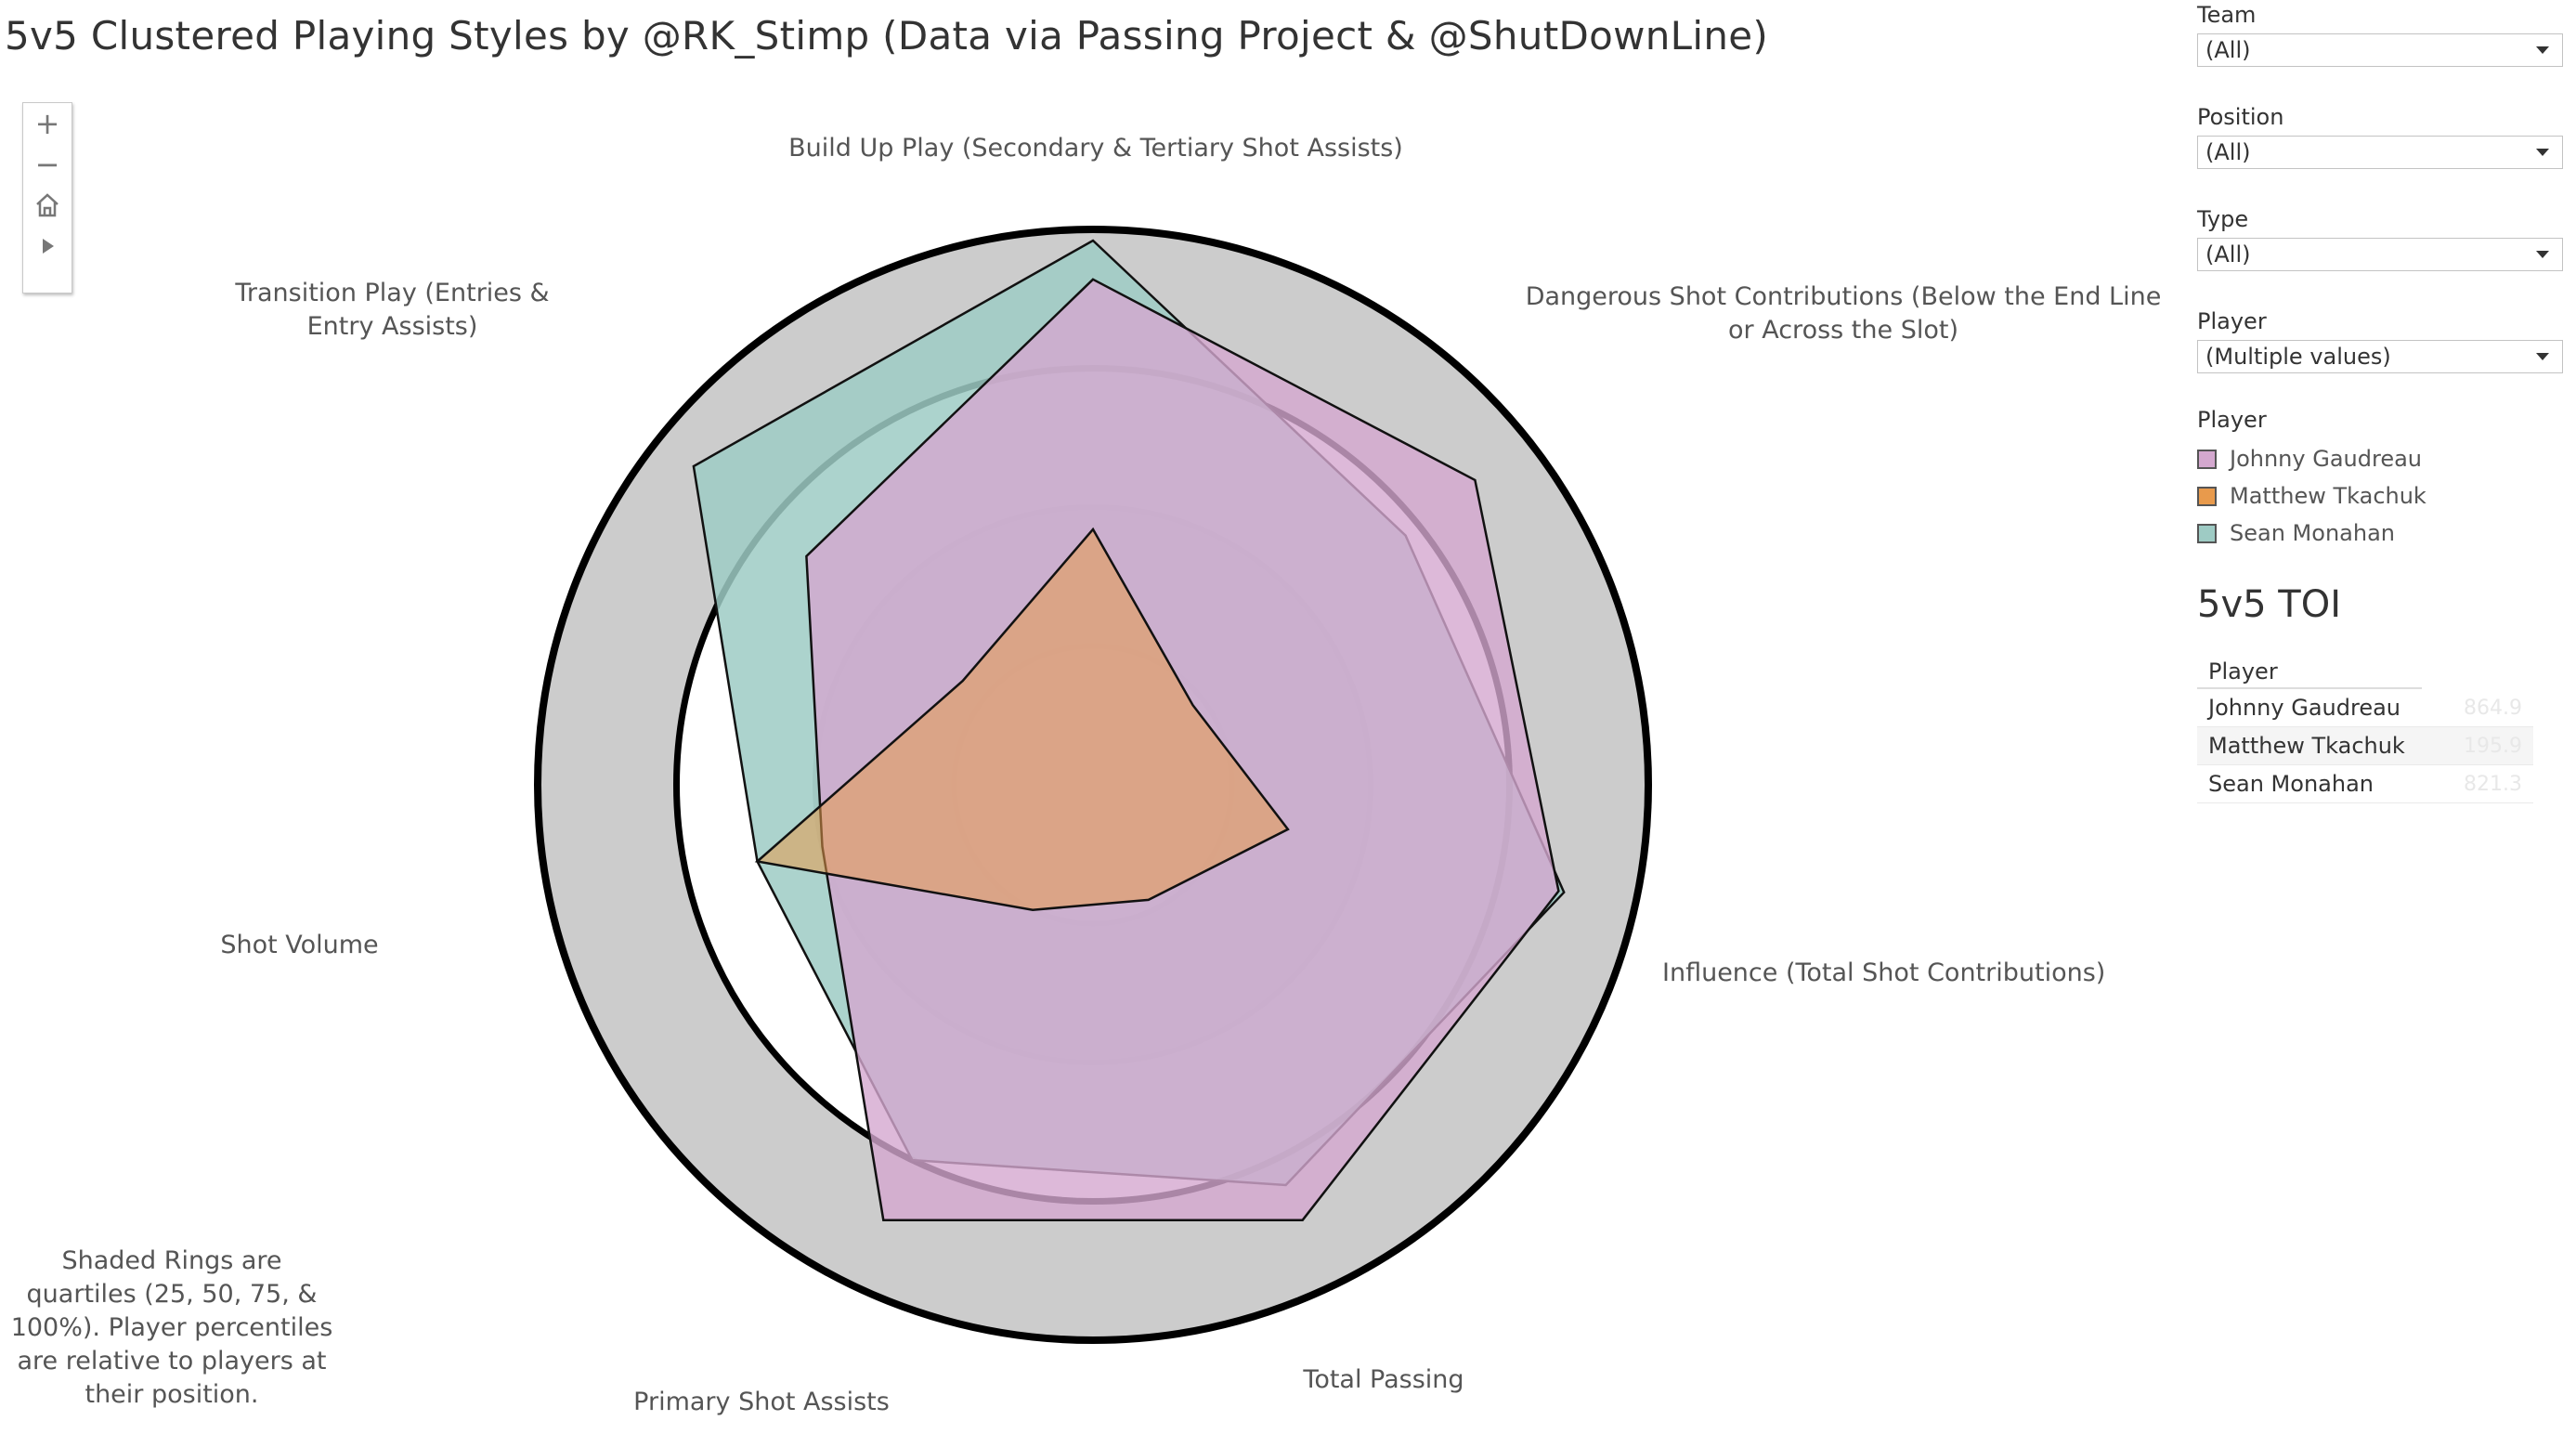 The image size is (2576, 1434). What do you see at coordinates (2326, 459) in the screenshot?
I see `legend-label: Johnny Gaudreau` at bounding box center [2326, 459].